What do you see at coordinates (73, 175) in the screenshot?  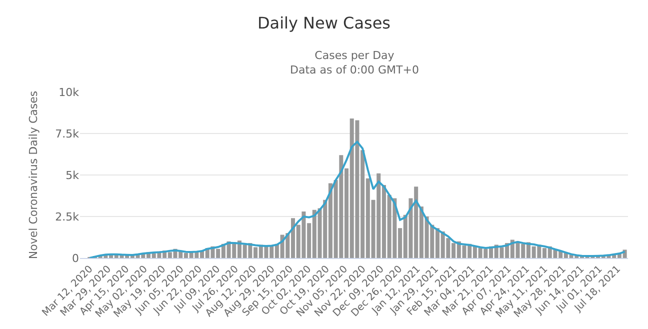 I see `y-tick-label: 5k` at bounding box center [73, 175].